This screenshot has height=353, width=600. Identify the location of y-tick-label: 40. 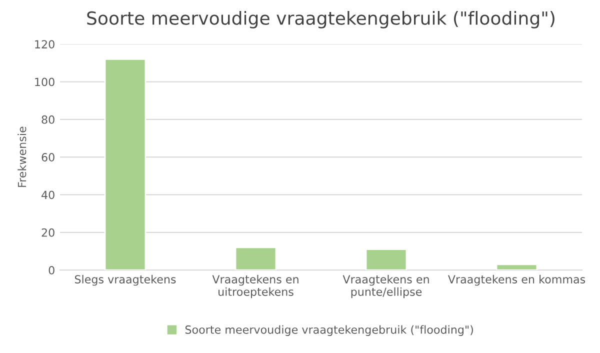
(48, 195).